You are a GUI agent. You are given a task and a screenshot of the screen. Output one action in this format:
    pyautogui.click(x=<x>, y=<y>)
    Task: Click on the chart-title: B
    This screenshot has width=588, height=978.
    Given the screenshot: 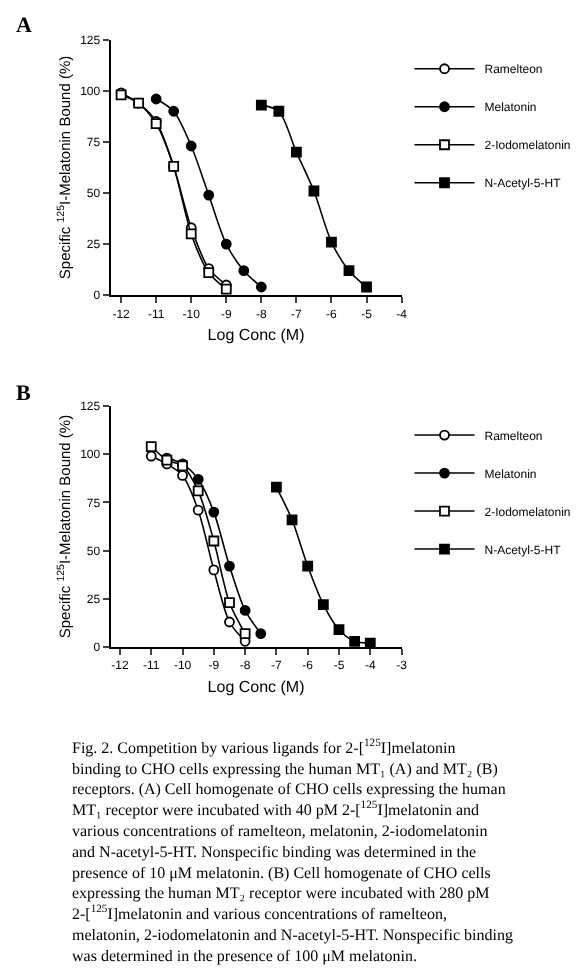 What is the action you would take?
    pyautogui.click(x=24, y=394)
    